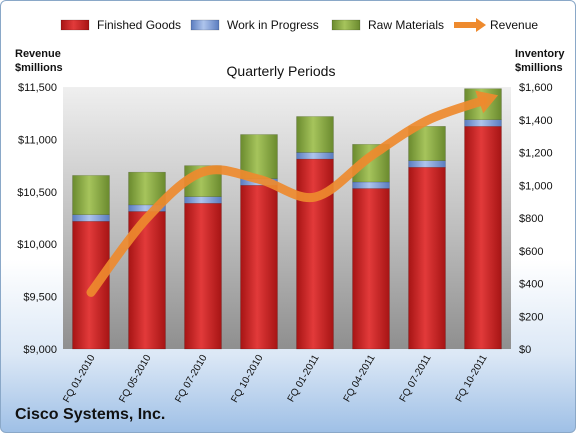 The height and width of the screenshot is (433, 576). I want to click on right-tick-label: $1,000, so click(536, 186).